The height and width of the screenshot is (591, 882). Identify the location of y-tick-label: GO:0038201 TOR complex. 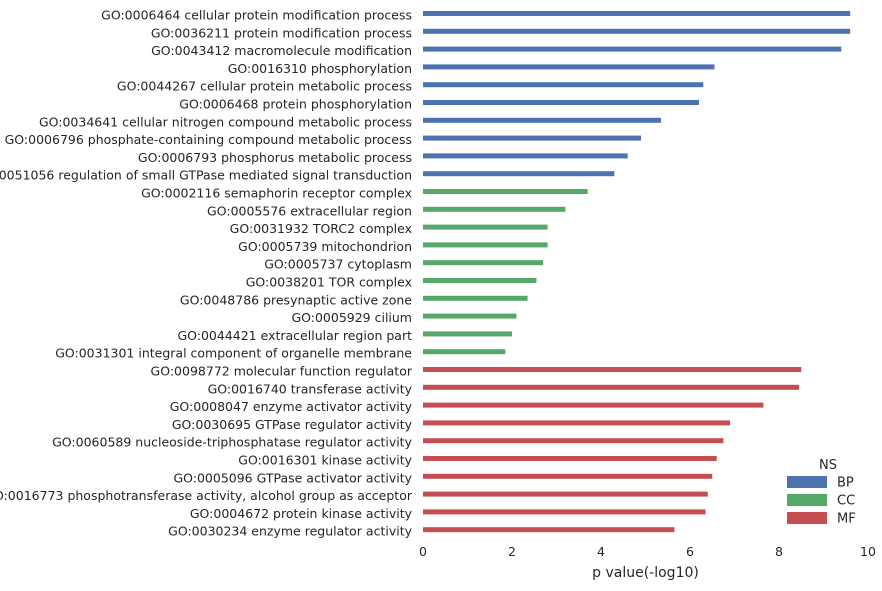
(329, 282).